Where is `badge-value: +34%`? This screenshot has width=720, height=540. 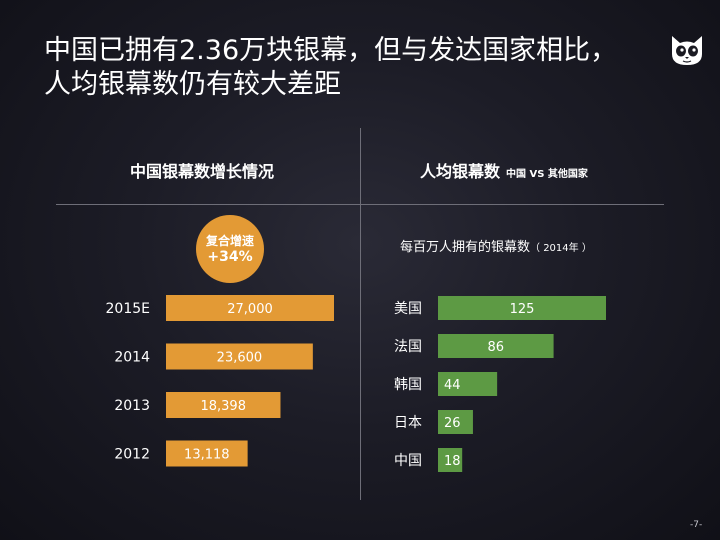 badge-value: +34% is located at coordinates (230, 256).